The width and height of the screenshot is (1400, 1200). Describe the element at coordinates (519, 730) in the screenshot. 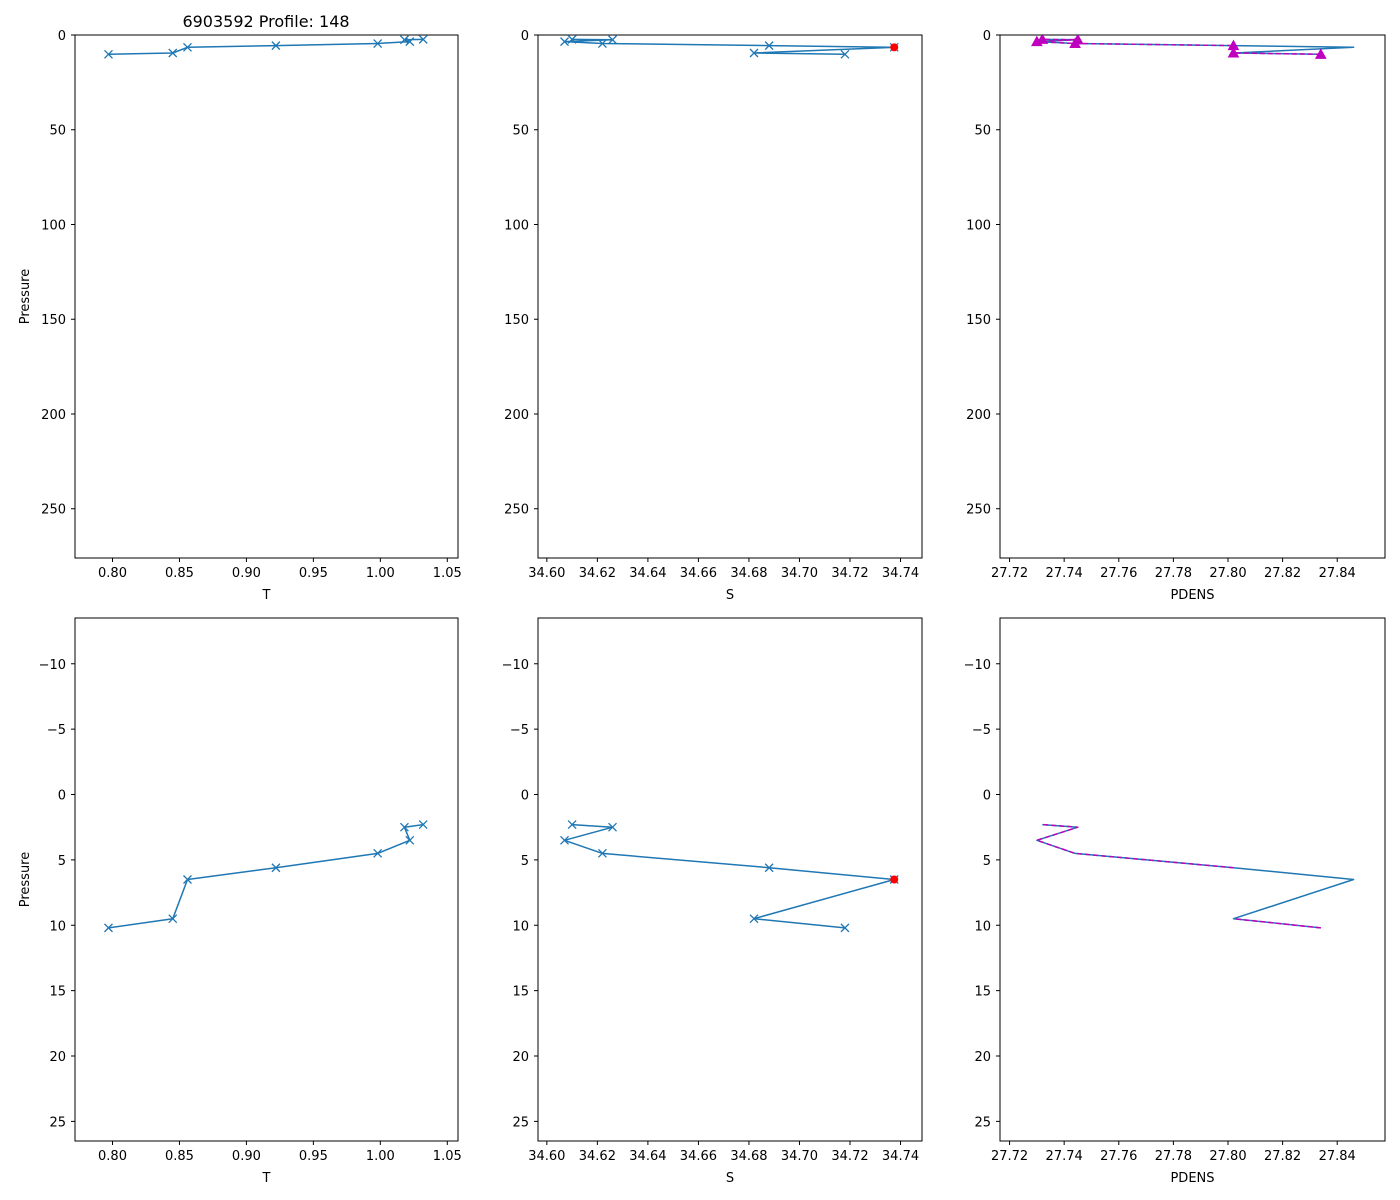

I see `y-tick-label: −5` at that location.